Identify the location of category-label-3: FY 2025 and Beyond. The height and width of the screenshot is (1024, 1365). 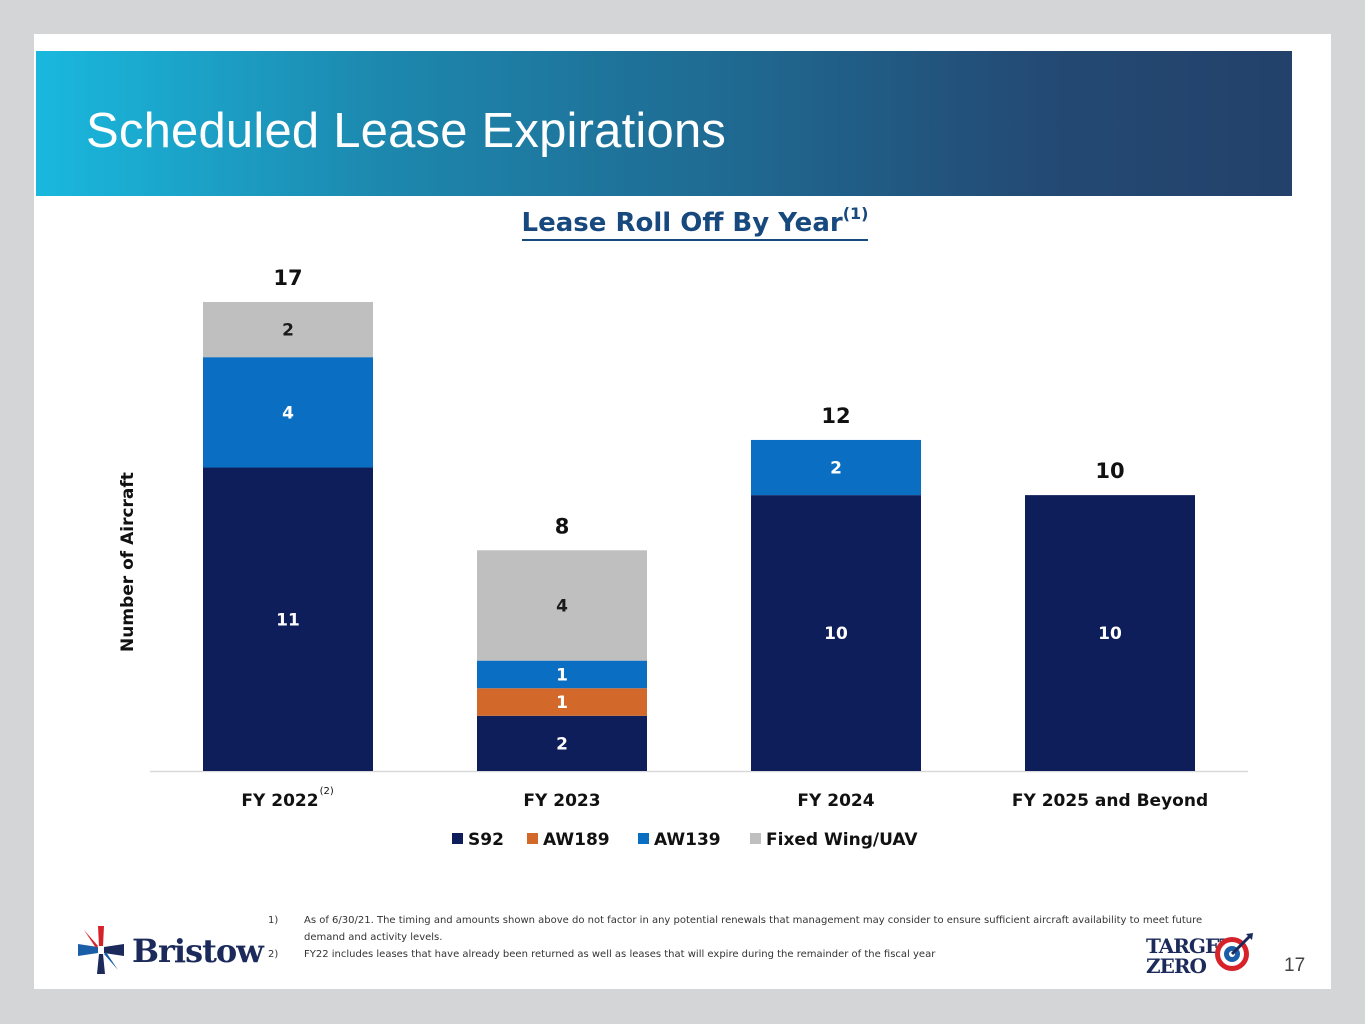
(1110, 801).